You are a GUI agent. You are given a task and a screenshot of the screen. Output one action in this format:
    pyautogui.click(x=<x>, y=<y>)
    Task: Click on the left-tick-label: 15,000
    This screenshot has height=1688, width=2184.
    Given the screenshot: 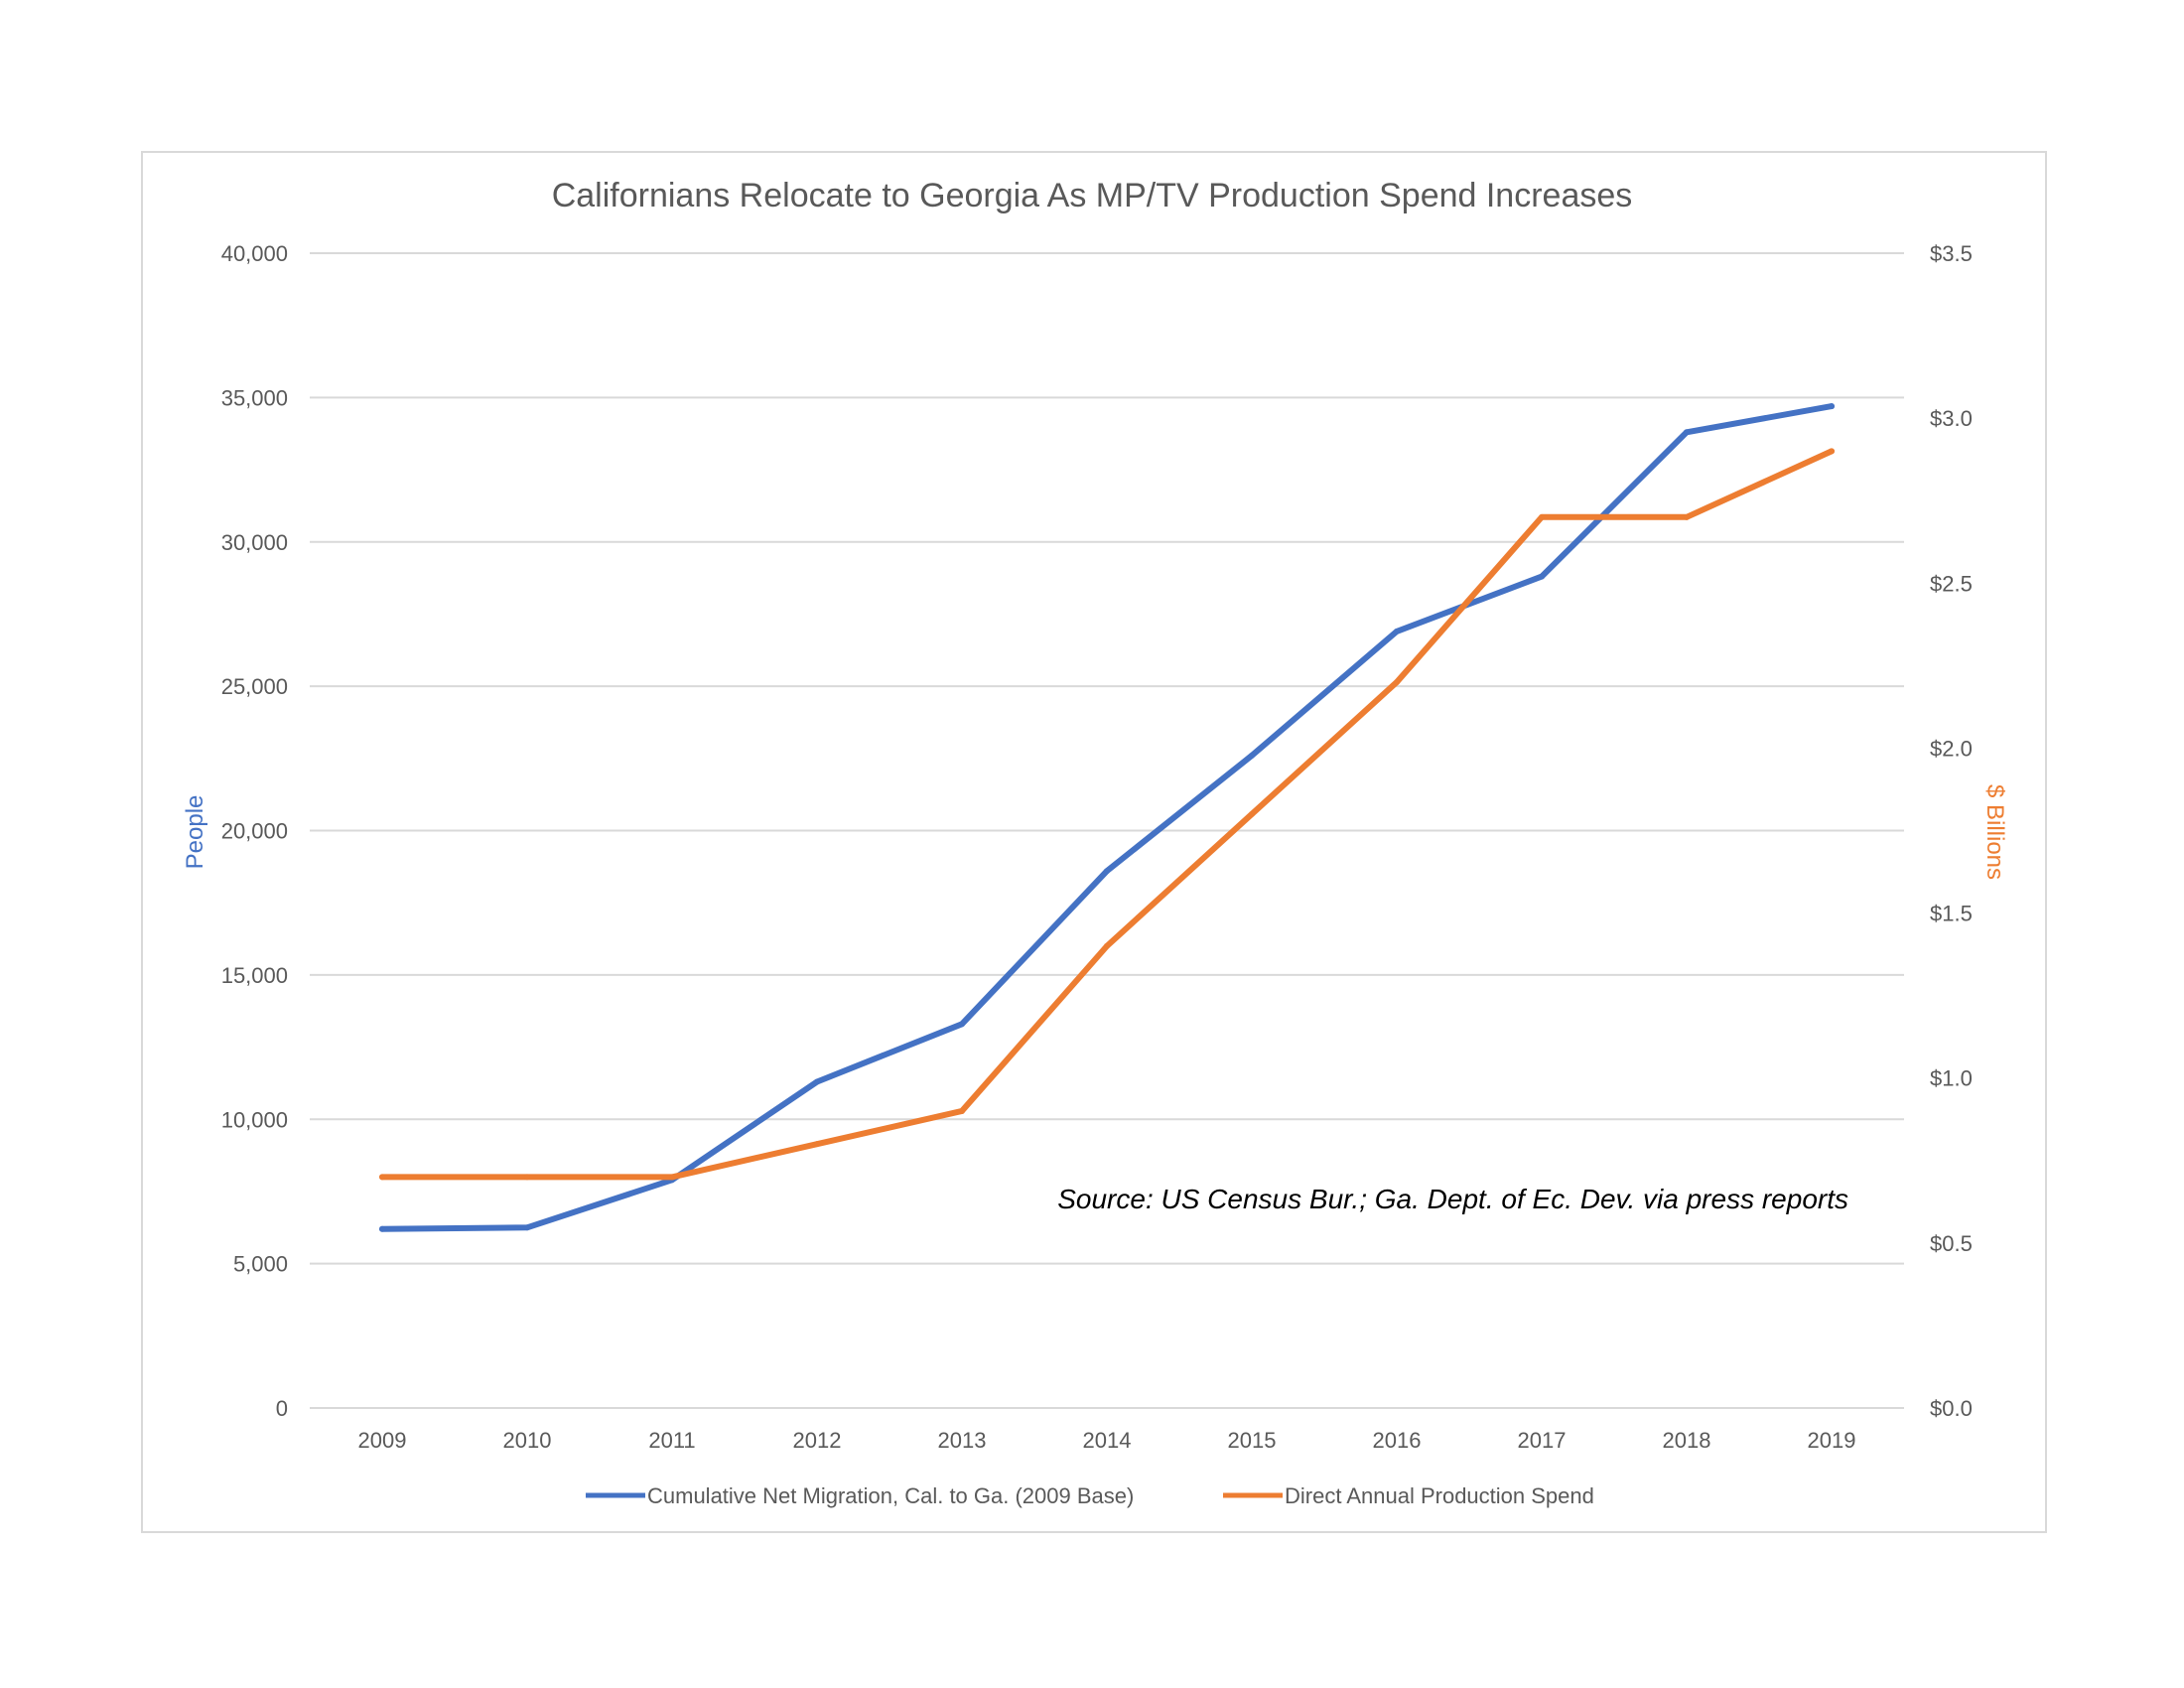 What is the action you would take?
    pyautogui.click(x=254, y=975)
    